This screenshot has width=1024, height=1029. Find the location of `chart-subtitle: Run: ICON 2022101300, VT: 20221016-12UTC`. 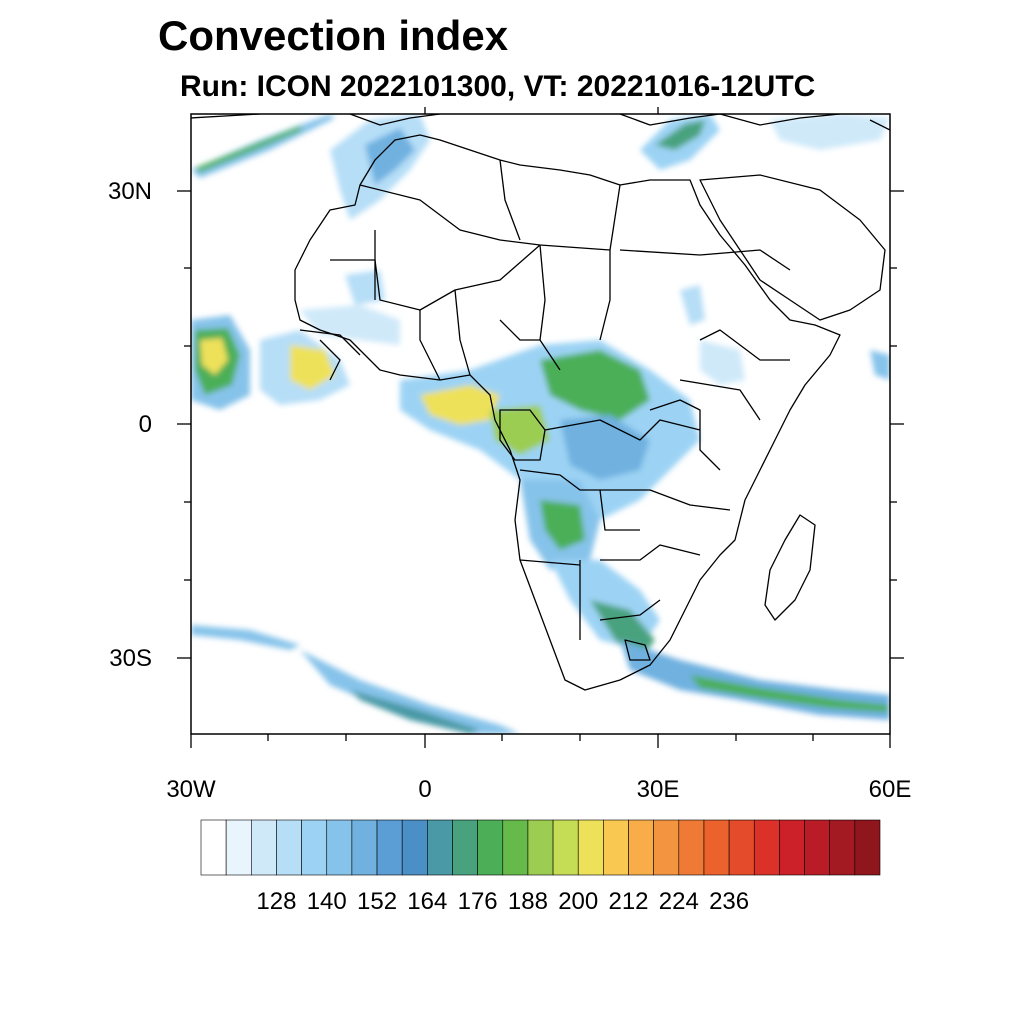

chart-subtitle: Run: ICON 2022101300, VT: 20221016-12UTC is located at coordinates (498, 86).